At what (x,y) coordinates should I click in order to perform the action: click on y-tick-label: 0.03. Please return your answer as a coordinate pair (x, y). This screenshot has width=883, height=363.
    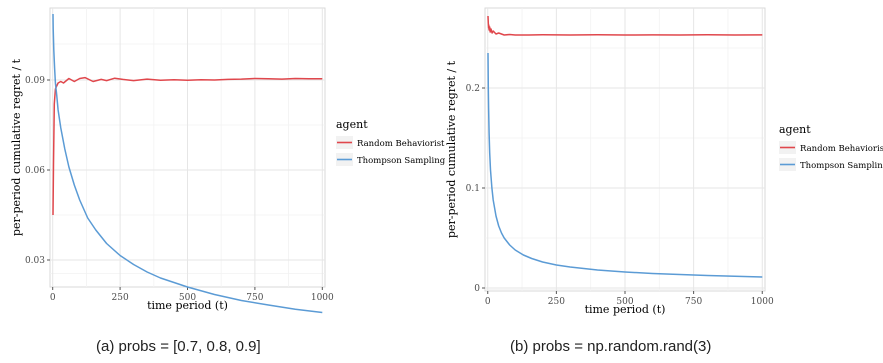
    Looking at the image, I should click on (35, 261).